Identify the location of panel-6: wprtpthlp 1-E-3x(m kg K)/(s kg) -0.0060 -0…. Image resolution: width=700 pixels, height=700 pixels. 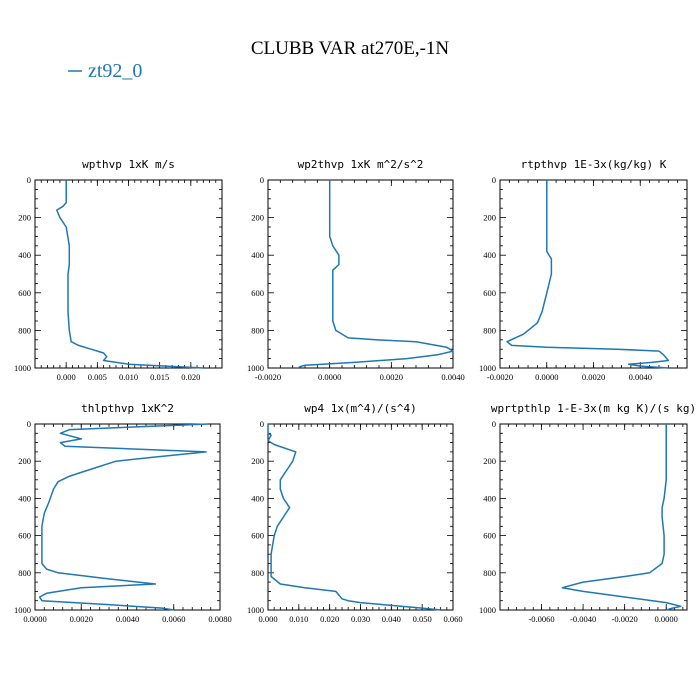
(587, 513).